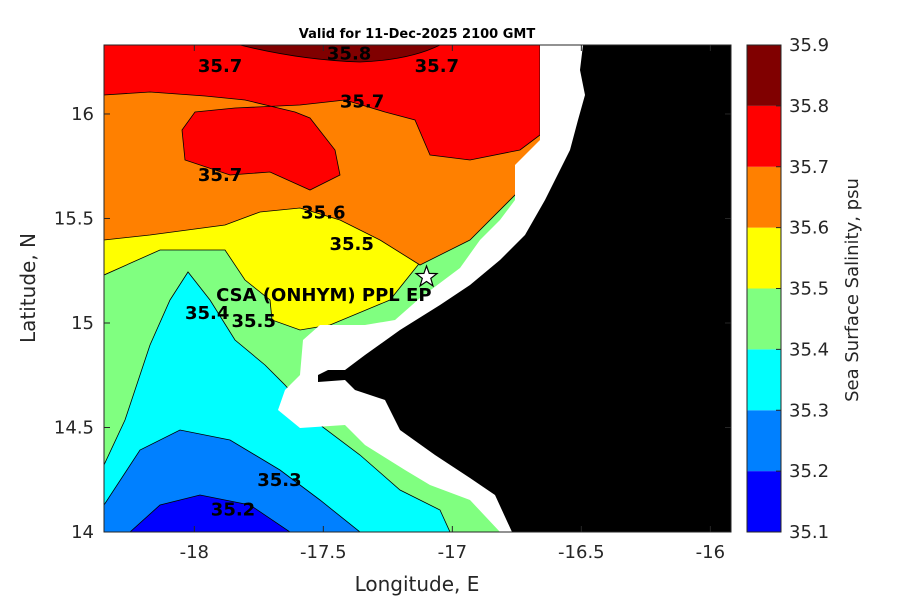  I want to click on x-tick-label: -17.5, so click(323, 552).